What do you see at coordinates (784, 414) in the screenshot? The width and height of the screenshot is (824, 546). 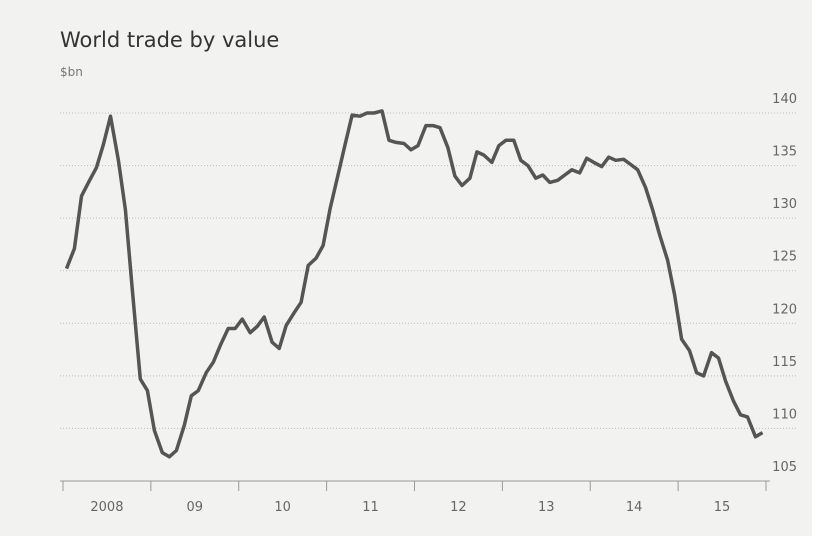 I see `y-tick-label: 110` at bounding box center [784, 414].